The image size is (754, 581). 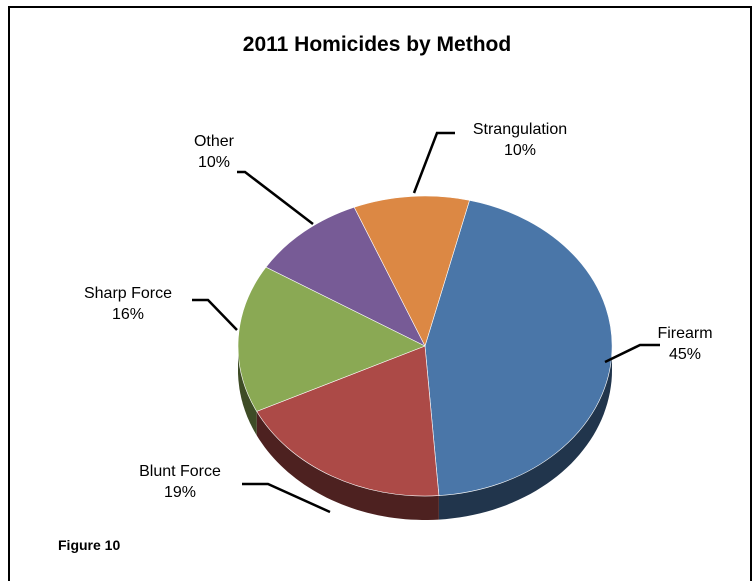 What do you see at coordinates (377, 44) in the screenshot?
I see `chart-title: 2011 Homicides by Method` at bounding box center [377, 44].